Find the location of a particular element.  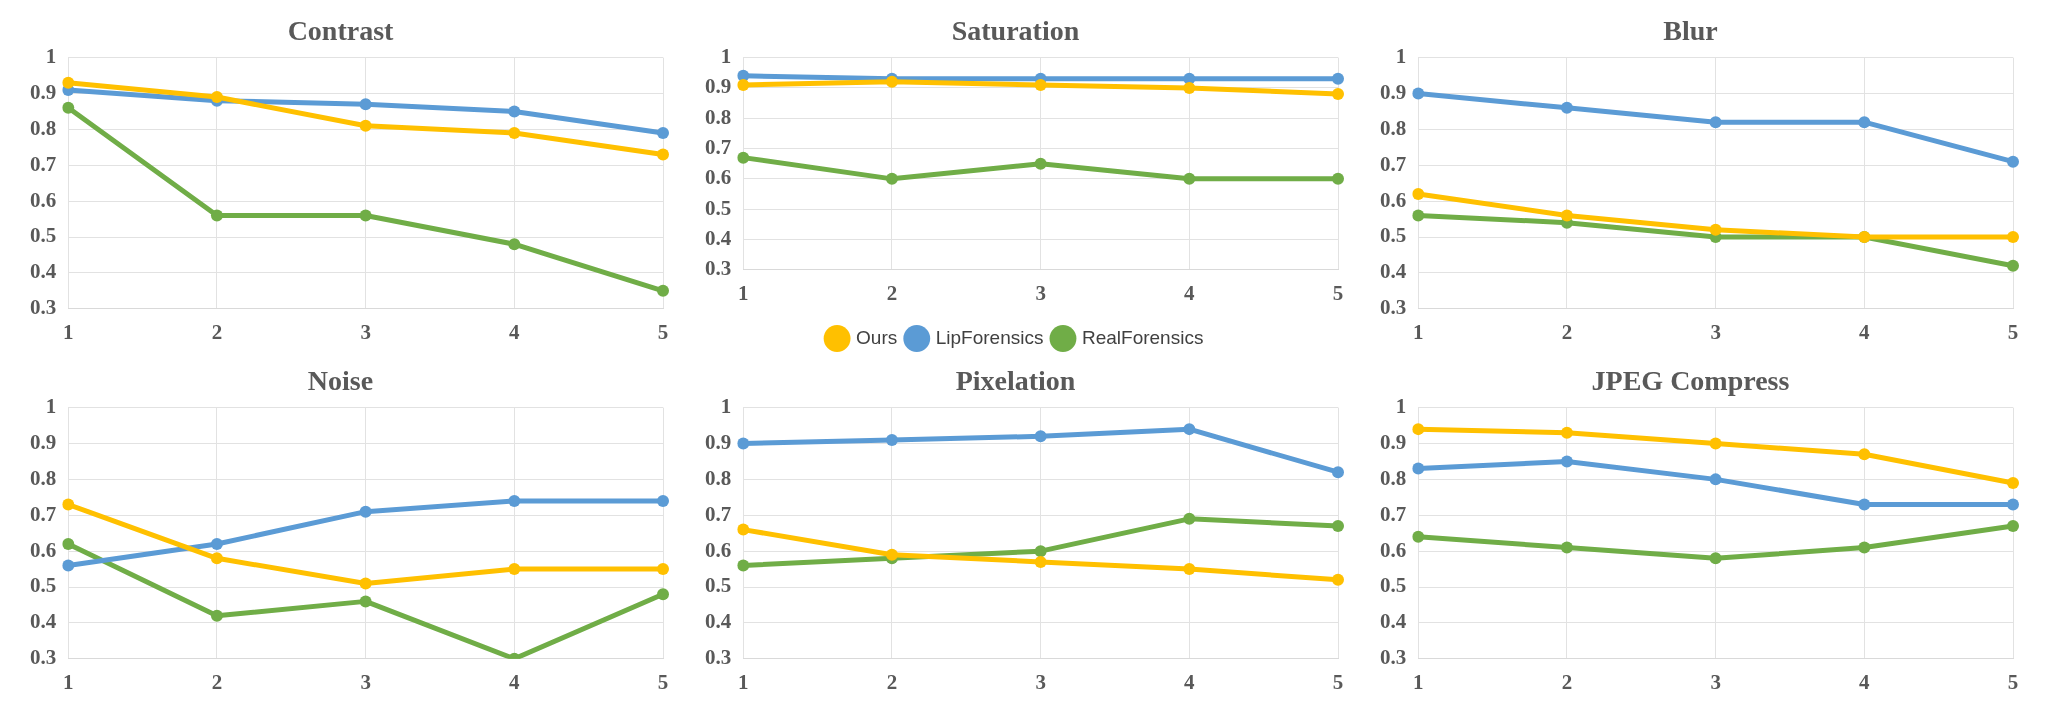

legend-label: LipForensics is located at coordinates (989, 337).